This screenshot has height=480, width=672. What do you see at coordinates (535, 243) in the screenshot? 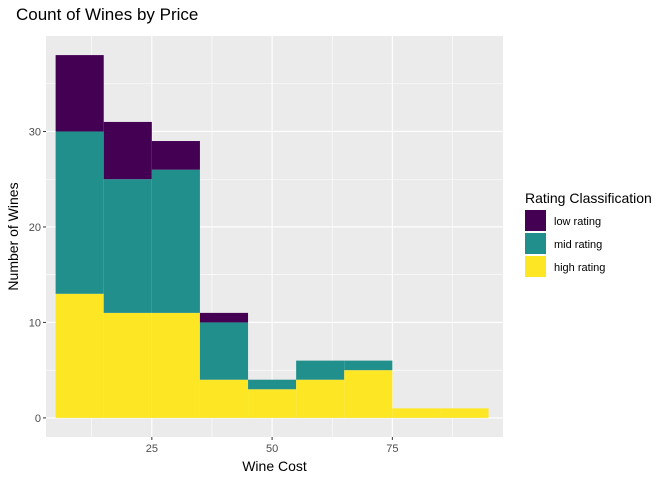
I see `legend-key-mid-rating` at bounding box center [535, 243].